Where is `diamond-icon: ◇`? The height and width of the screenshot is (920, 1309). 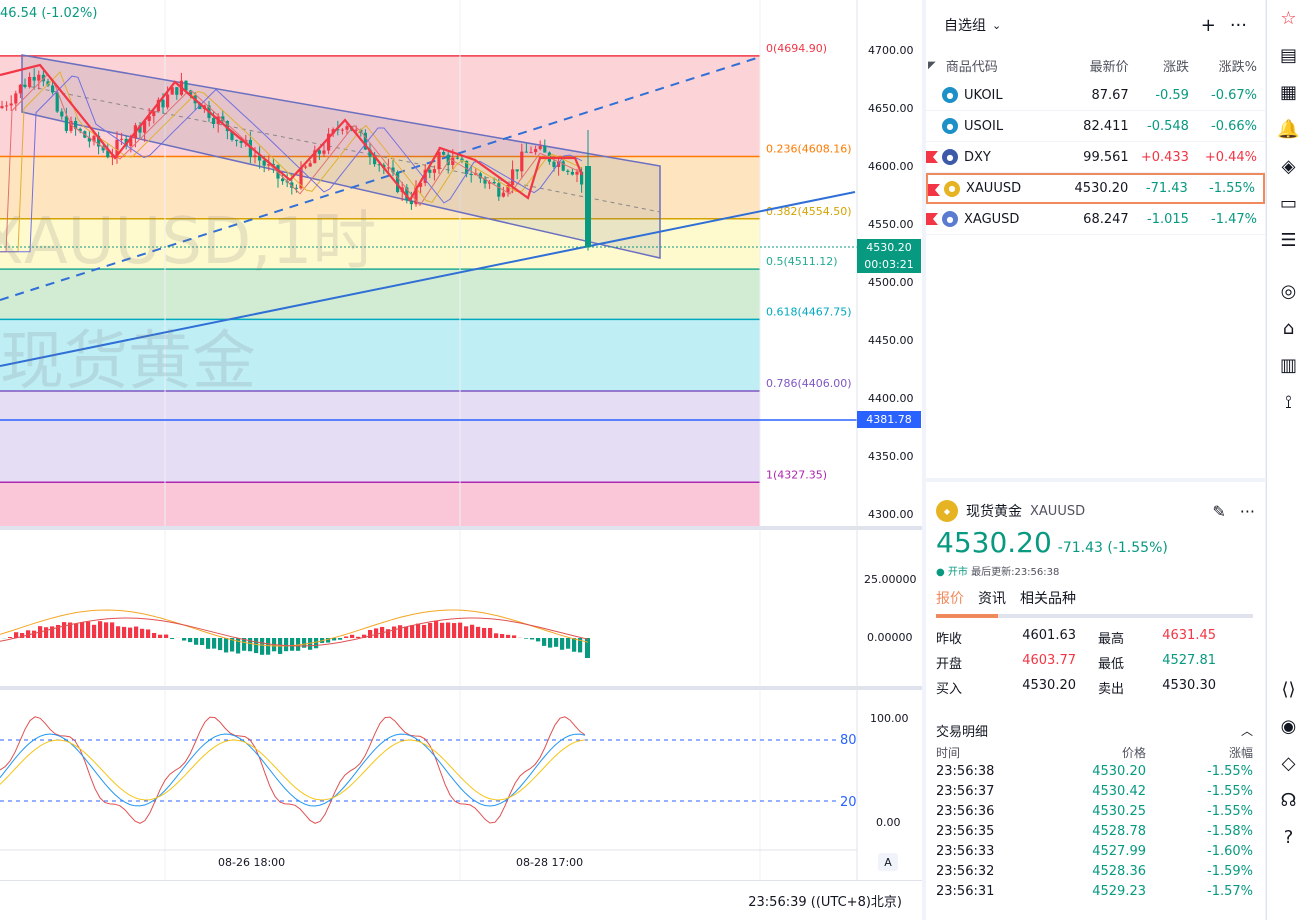
diamond-icon: ◇ is located at coordinates (1288, 763).